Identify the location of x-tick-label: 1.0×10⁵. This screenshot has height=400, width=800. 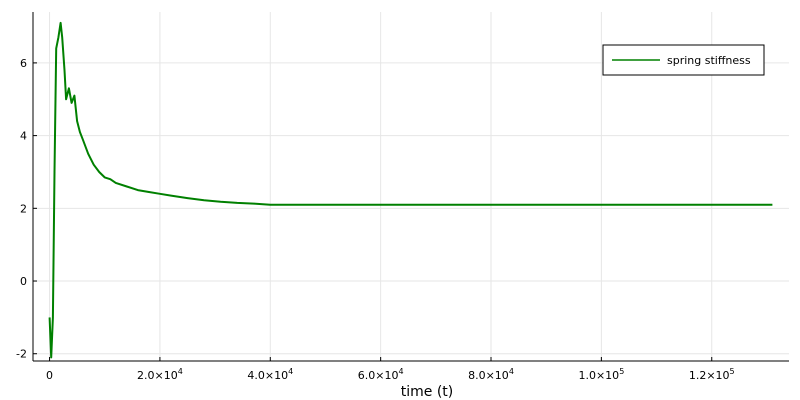
(601, 374).